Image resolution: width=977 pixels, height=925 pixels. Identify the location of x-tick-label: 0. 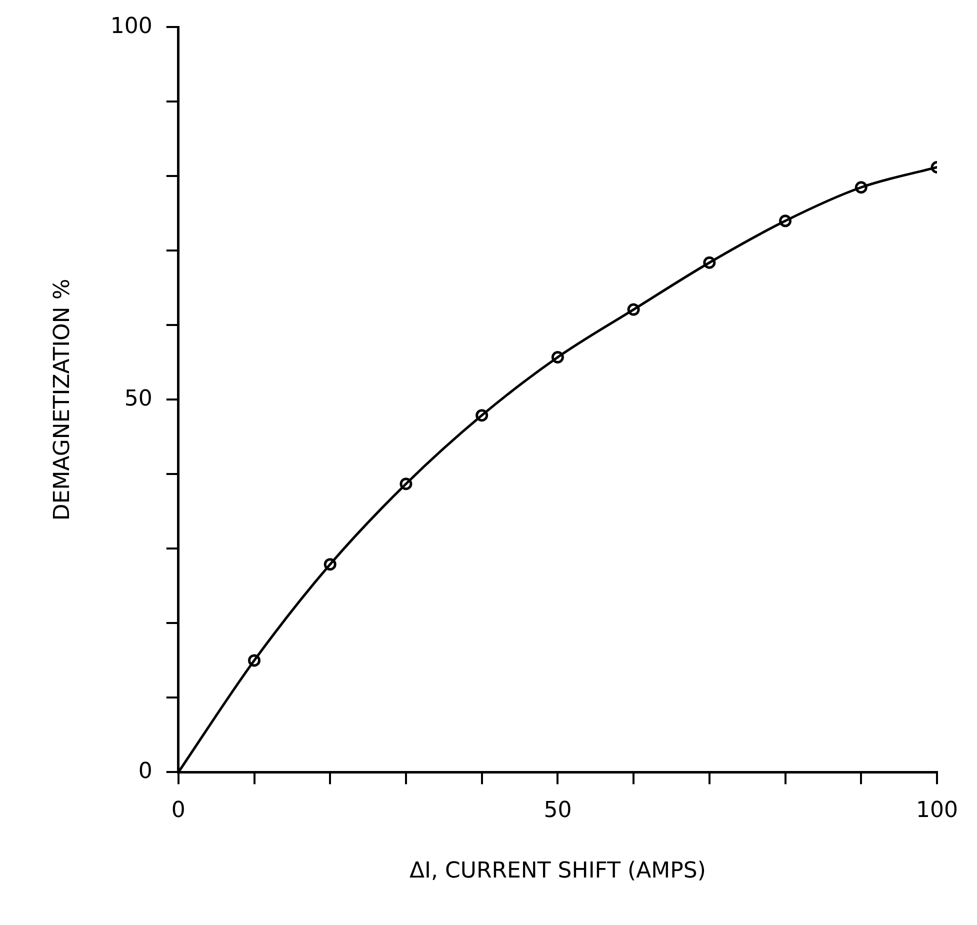
(178, 811).